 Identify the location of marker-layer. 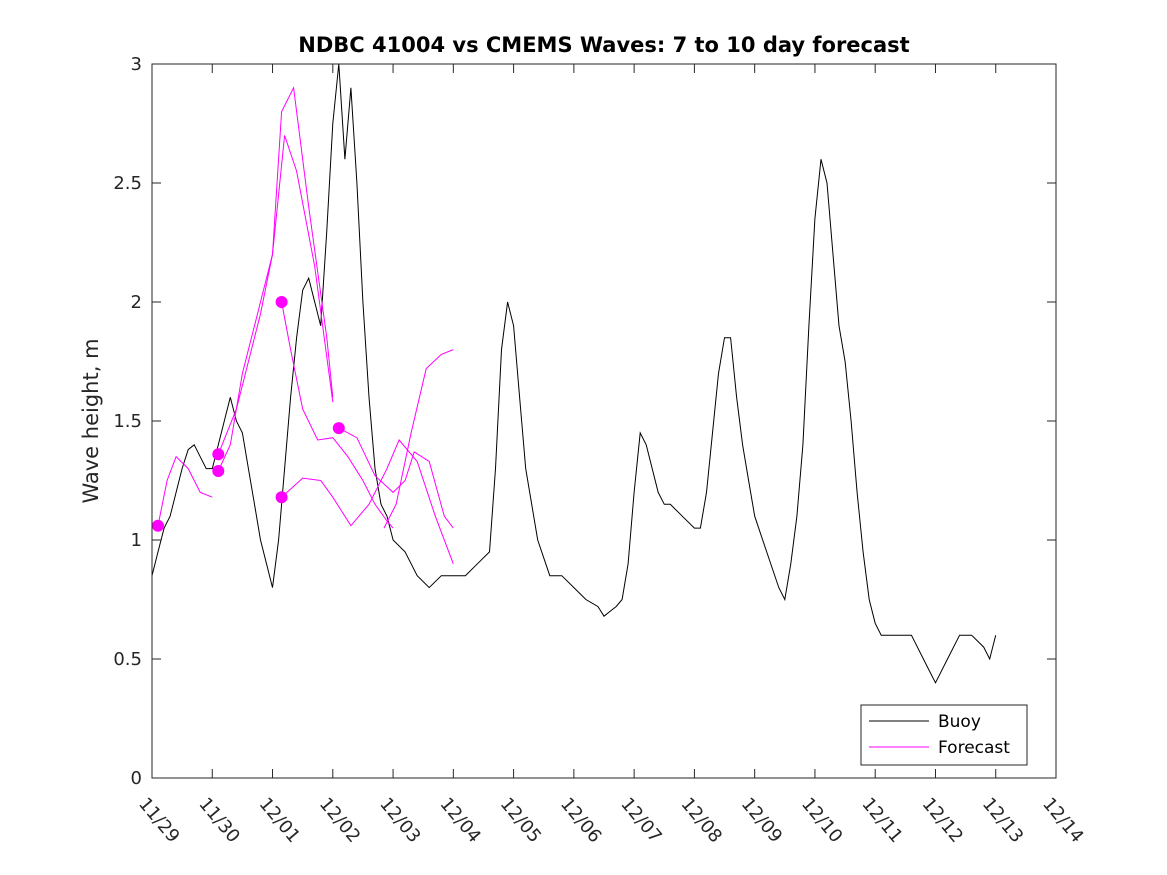
(248, 414).